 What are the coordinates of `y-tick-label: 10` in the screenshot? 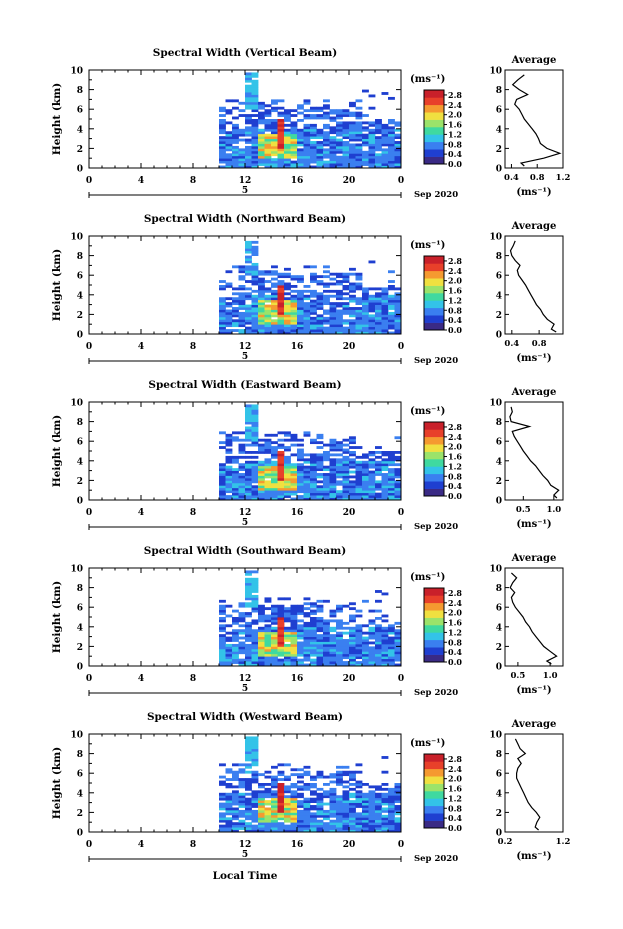 It's located at (76, 570).